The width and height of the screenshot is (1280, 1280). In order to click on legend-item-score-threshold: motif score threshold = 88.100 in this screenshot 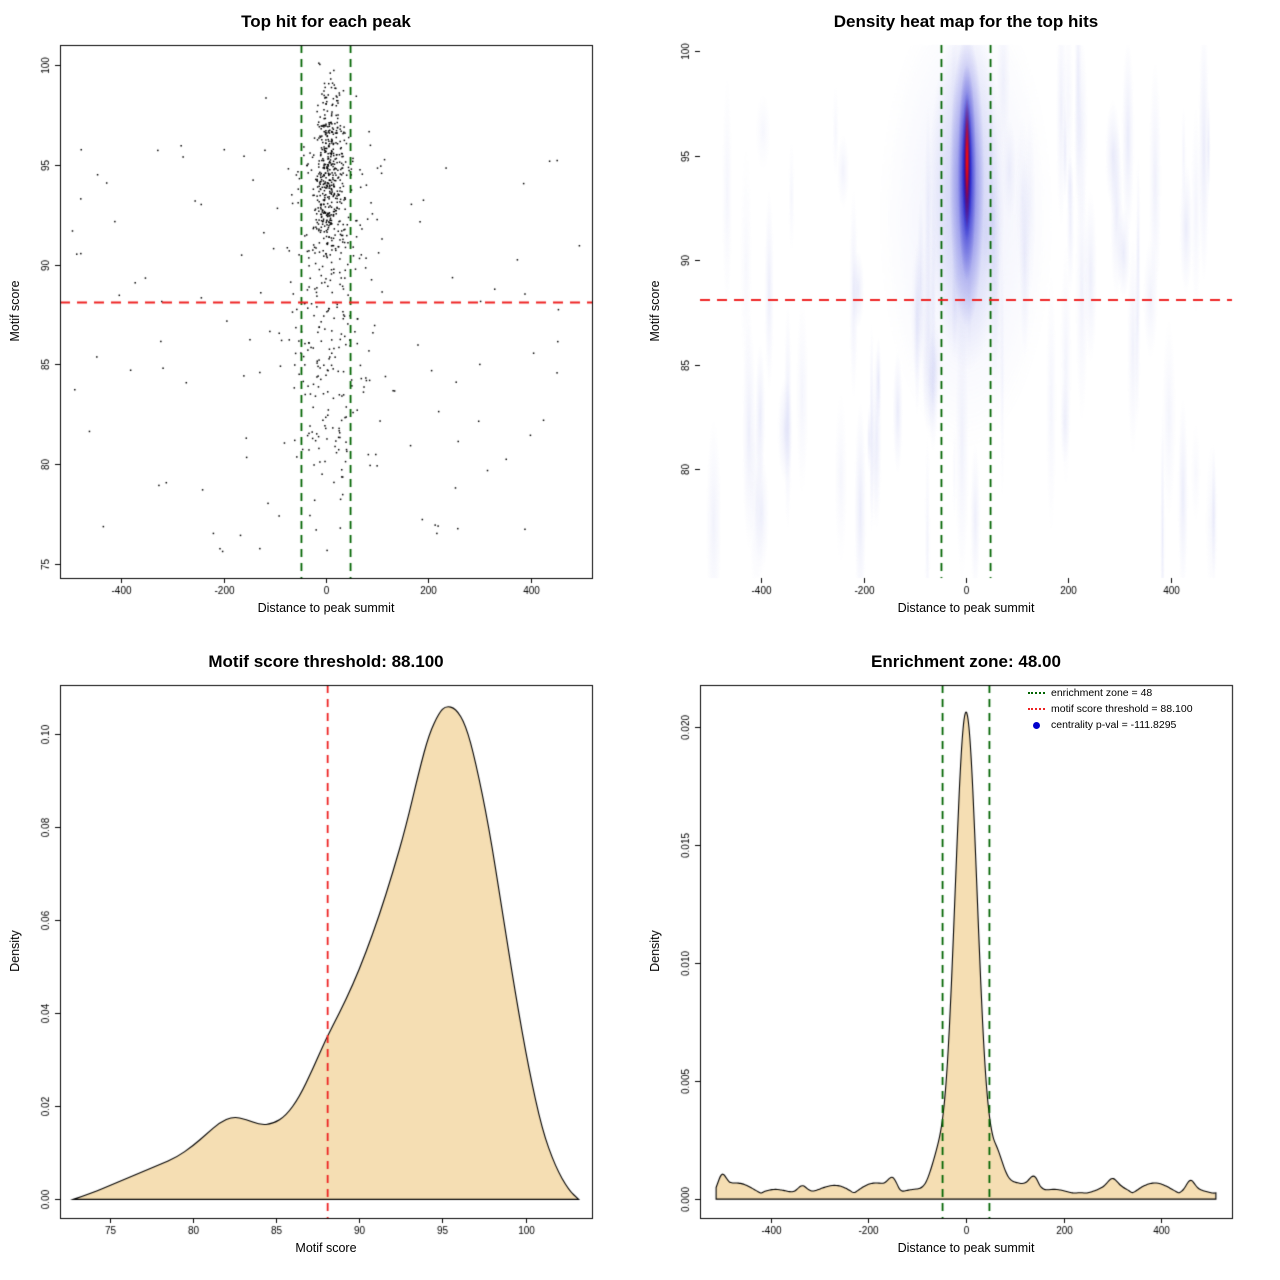, I will do `click(1110, 709)`.